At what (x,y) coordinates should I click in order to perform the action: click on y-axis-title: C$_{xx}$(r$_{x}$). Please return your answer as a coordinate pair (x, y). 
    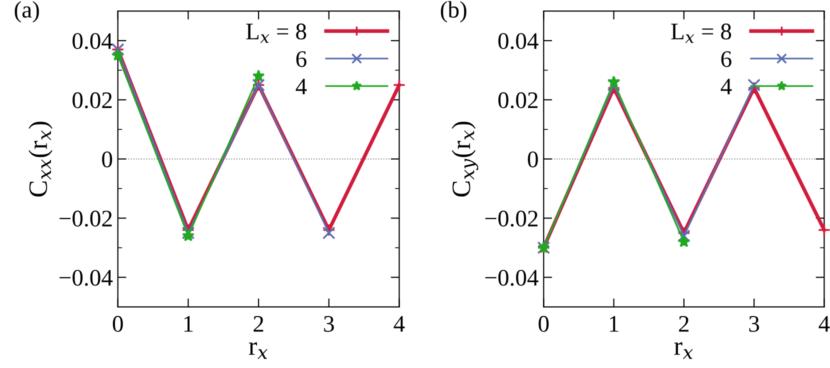
    Looking at the image, I should click on (40, 159).